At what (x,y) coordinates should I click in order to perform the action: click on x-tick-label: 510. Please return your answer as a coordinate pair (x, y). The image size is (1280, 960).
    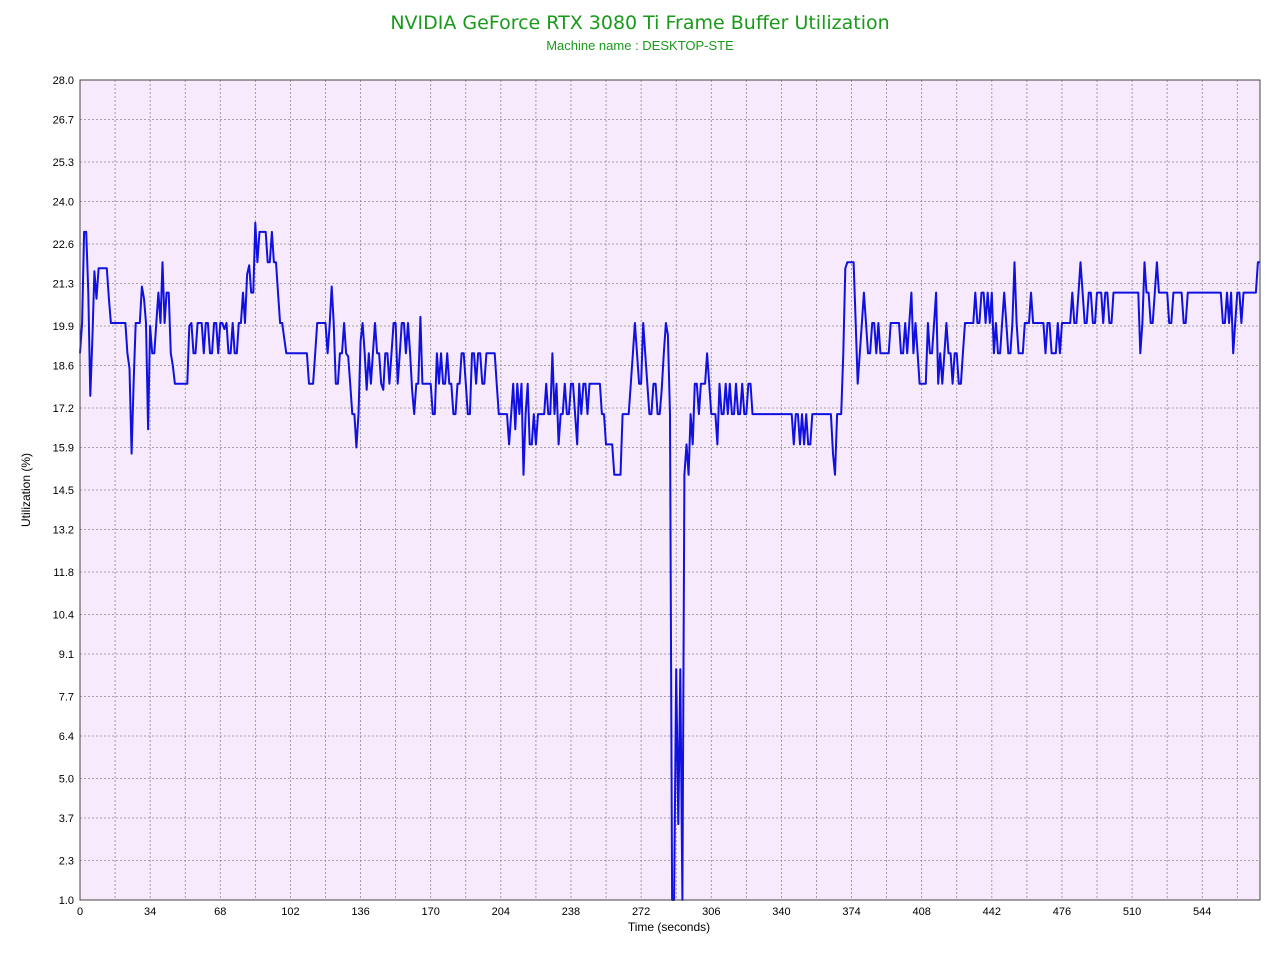
    Looking at the image, I should click on (1132, 912).